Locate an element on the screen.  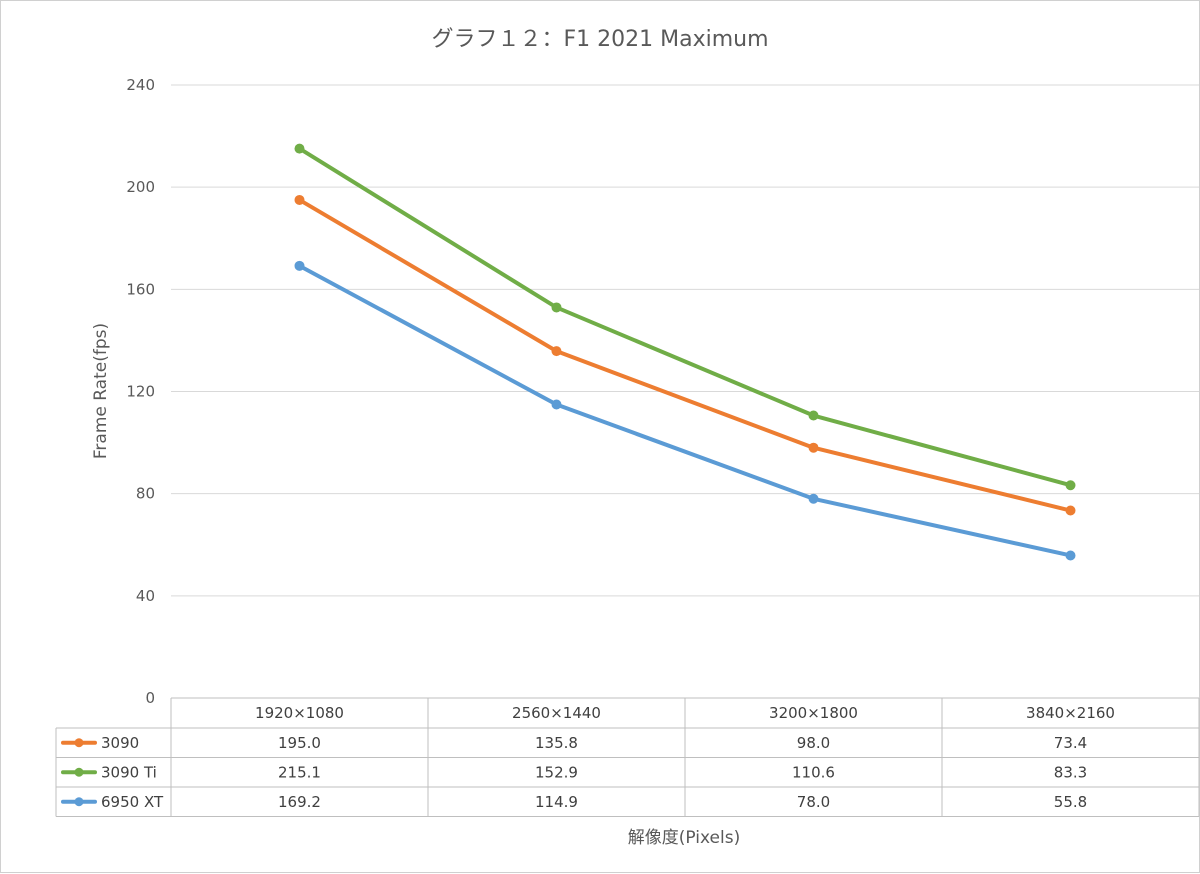
table-value: 73.4 is located at coordinates (1070, 743).